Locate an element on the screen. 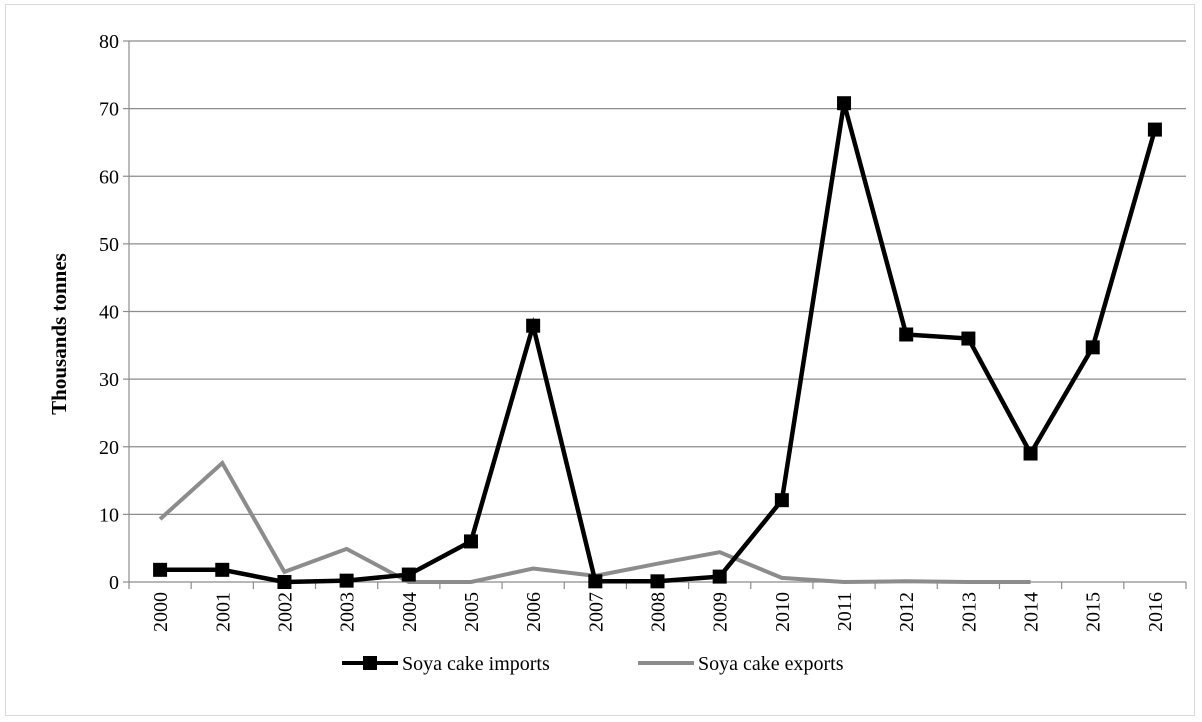  x-tick-label: 2010 is located at coordinates (783, 612).